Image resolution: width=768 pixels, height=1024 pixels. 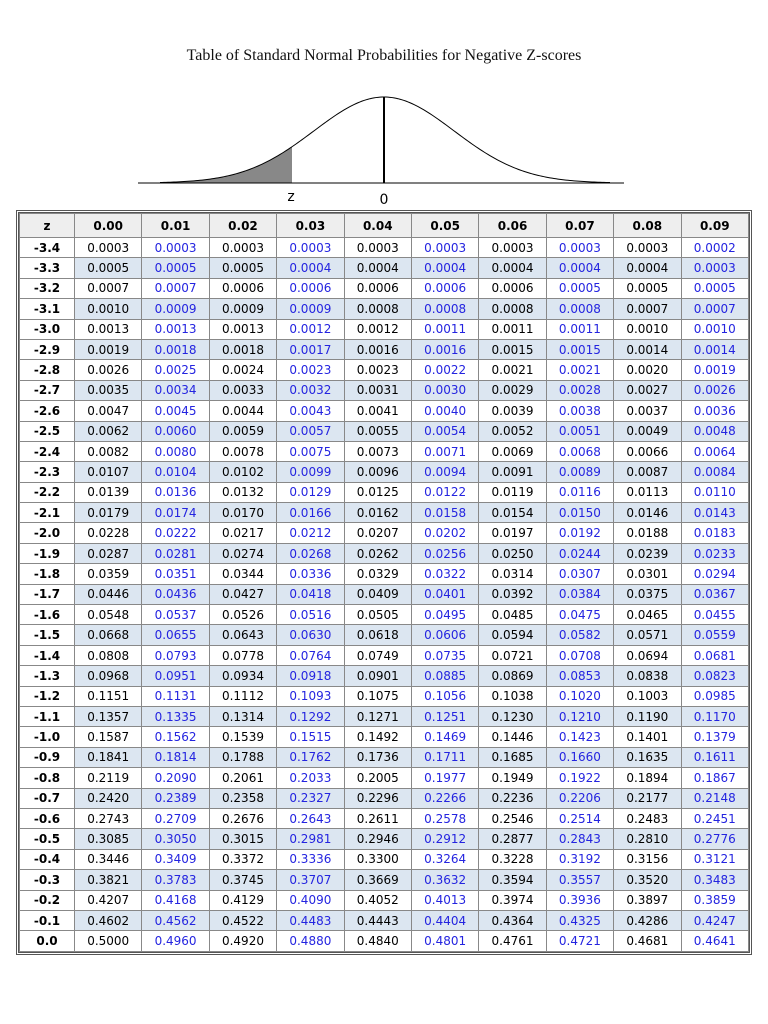 I want to click on probability-cell: 0.0233, so click(x=715, y=553).